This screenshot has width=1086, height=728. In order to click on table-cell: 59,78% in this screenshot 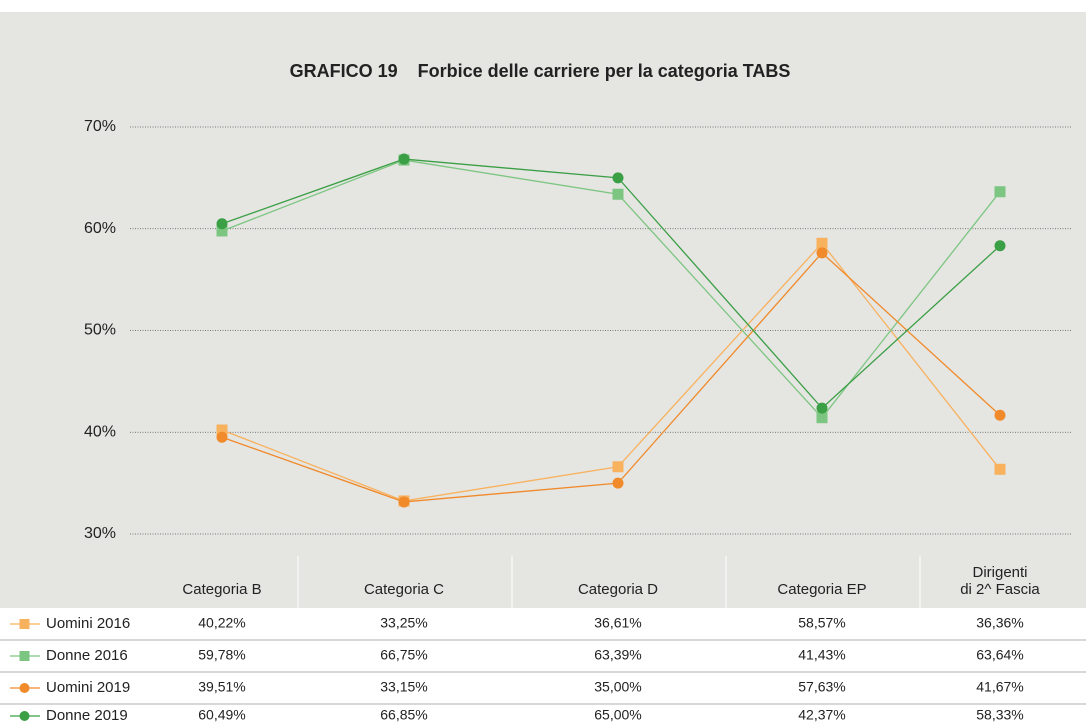, I will do `click(221, 655)`.